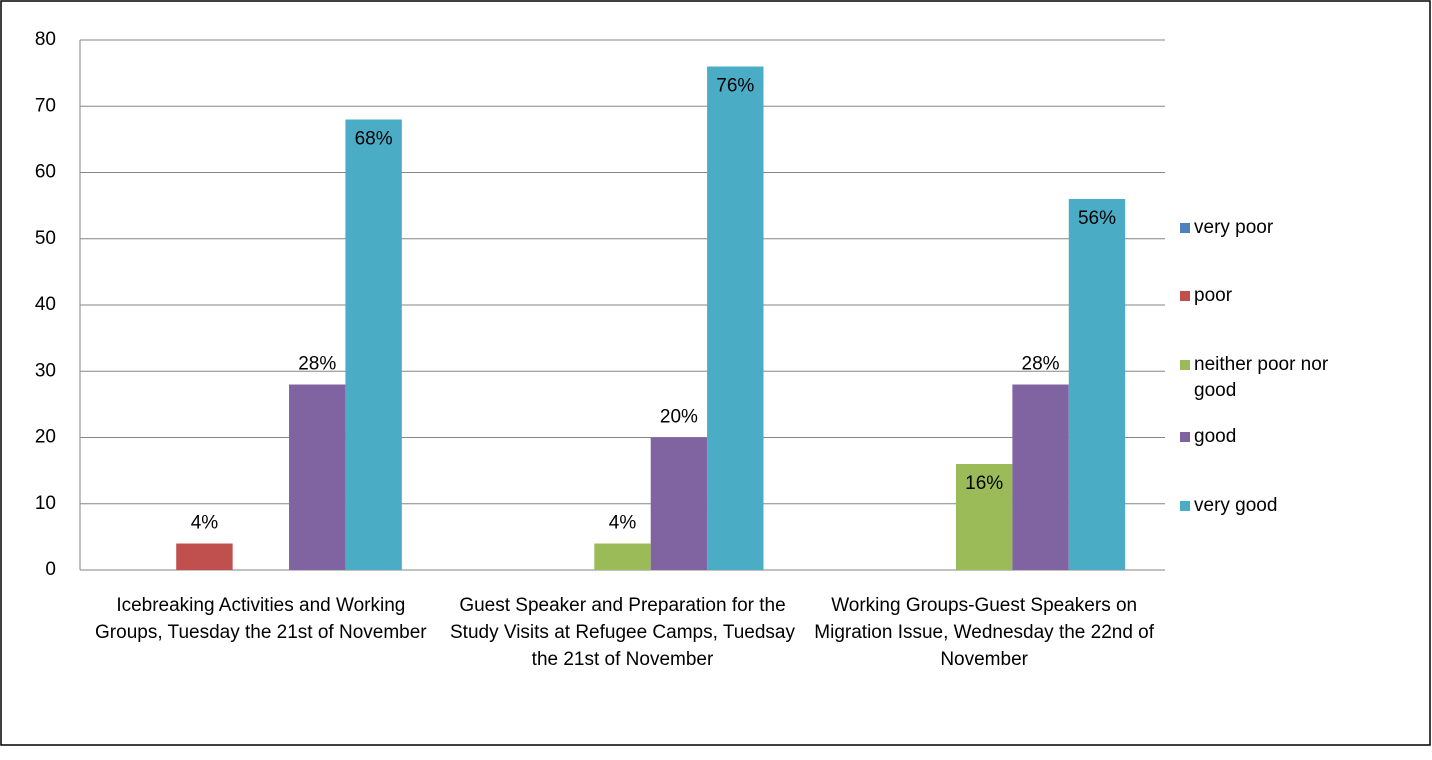 The image size is (1432, 760). I want to click on data-label: 68%, so click(374, 139).